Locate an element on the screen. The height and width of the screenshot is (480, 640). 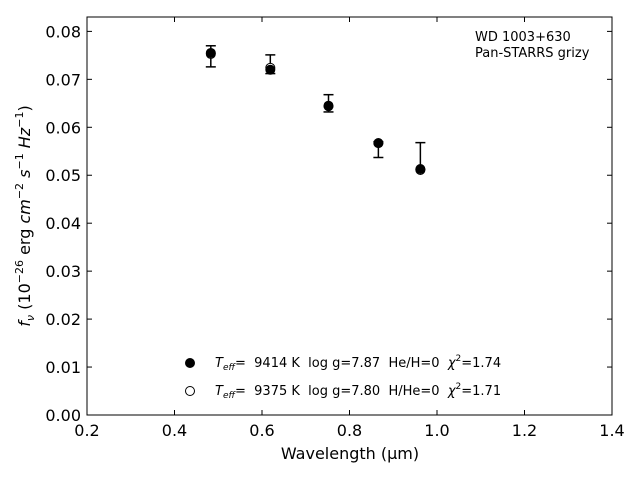
x-tick-label: 0.8 is located at coordinates (349, 430).